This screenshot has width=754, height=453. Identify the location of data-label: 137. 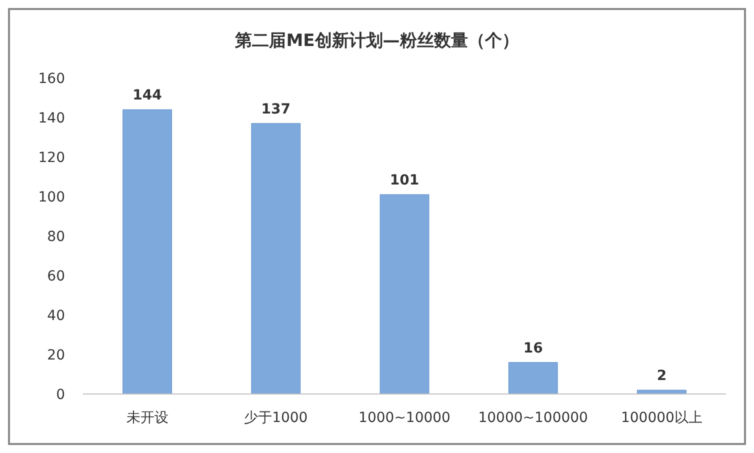
(276, 109).